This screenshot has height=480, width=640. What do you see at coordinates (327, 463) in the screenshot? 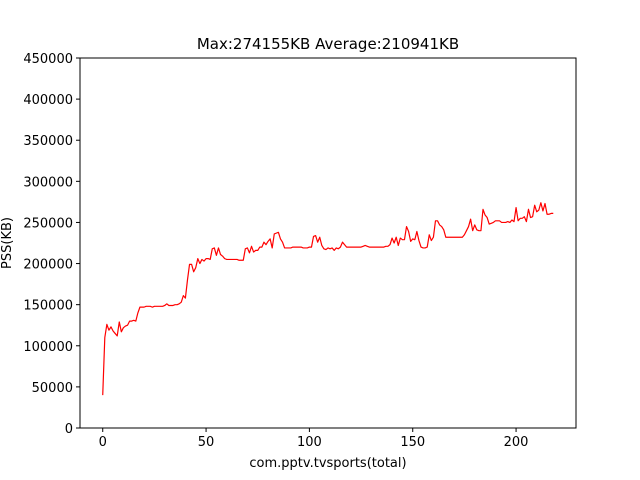
I see `x-axis-label: com.pptv.tvsports(total)` at bounding box center [327, 463].